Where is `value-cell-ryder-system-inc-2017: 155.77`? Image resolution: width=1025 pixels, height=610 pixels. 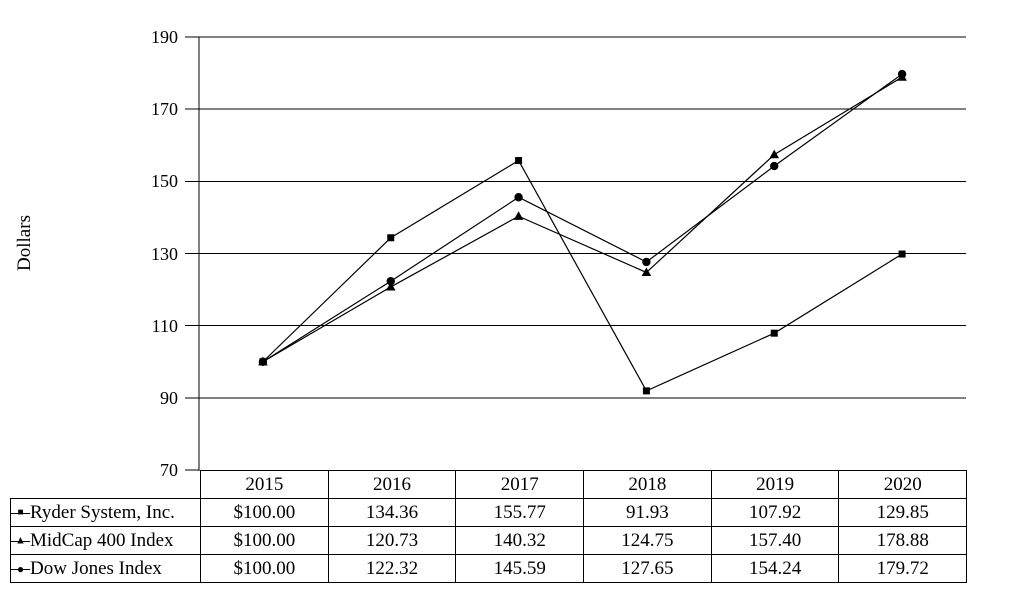 value-cell-ryder-system-inc-2017: 155.77 is located at coordinates (520, 512).